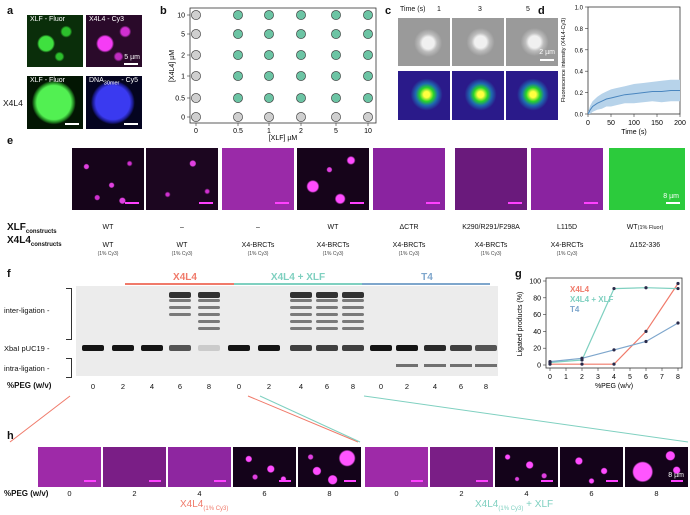  What do you see at coordinates (579, 51) in the screenshot?
I see `panel-d-ytick-3: 0.6` at bounding box center [579, 51].